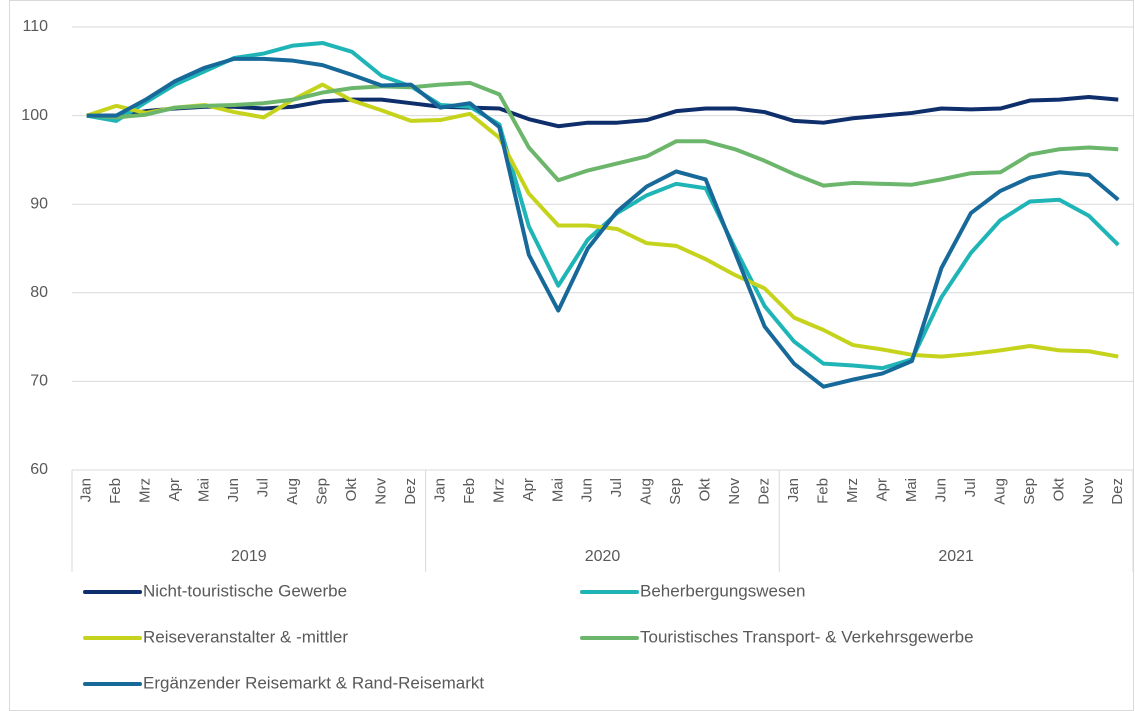 Image resolution: width=1135 pixels, height=711 pixels. What do you see at coordinates (35, 26) in the screenshot?
I see `y-tick-label: 110` at bounding box center [35, 26].